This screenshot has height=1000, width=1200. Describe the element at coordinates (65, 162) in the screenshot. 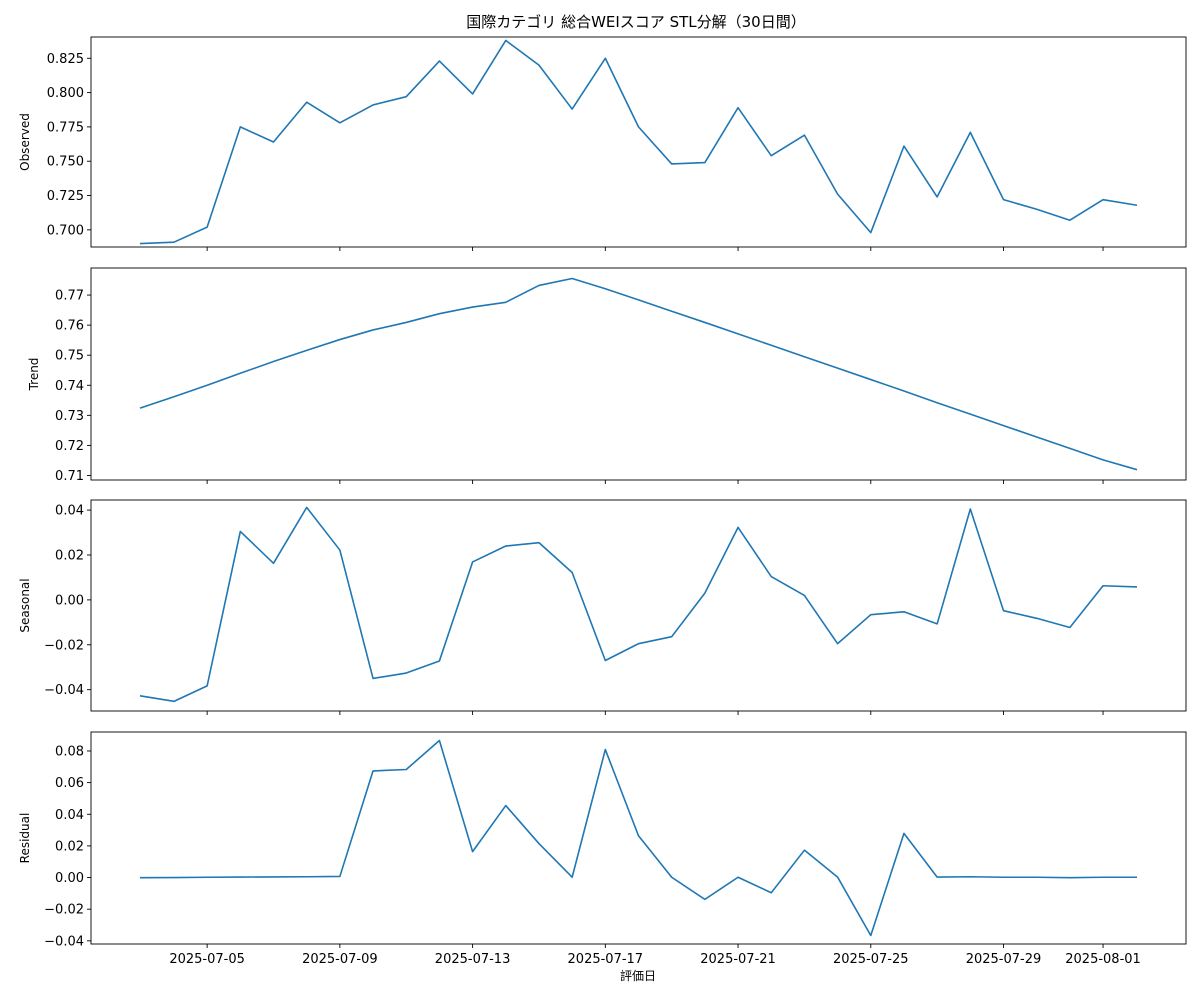

I see `y-tick-label: 0.750` at that location.